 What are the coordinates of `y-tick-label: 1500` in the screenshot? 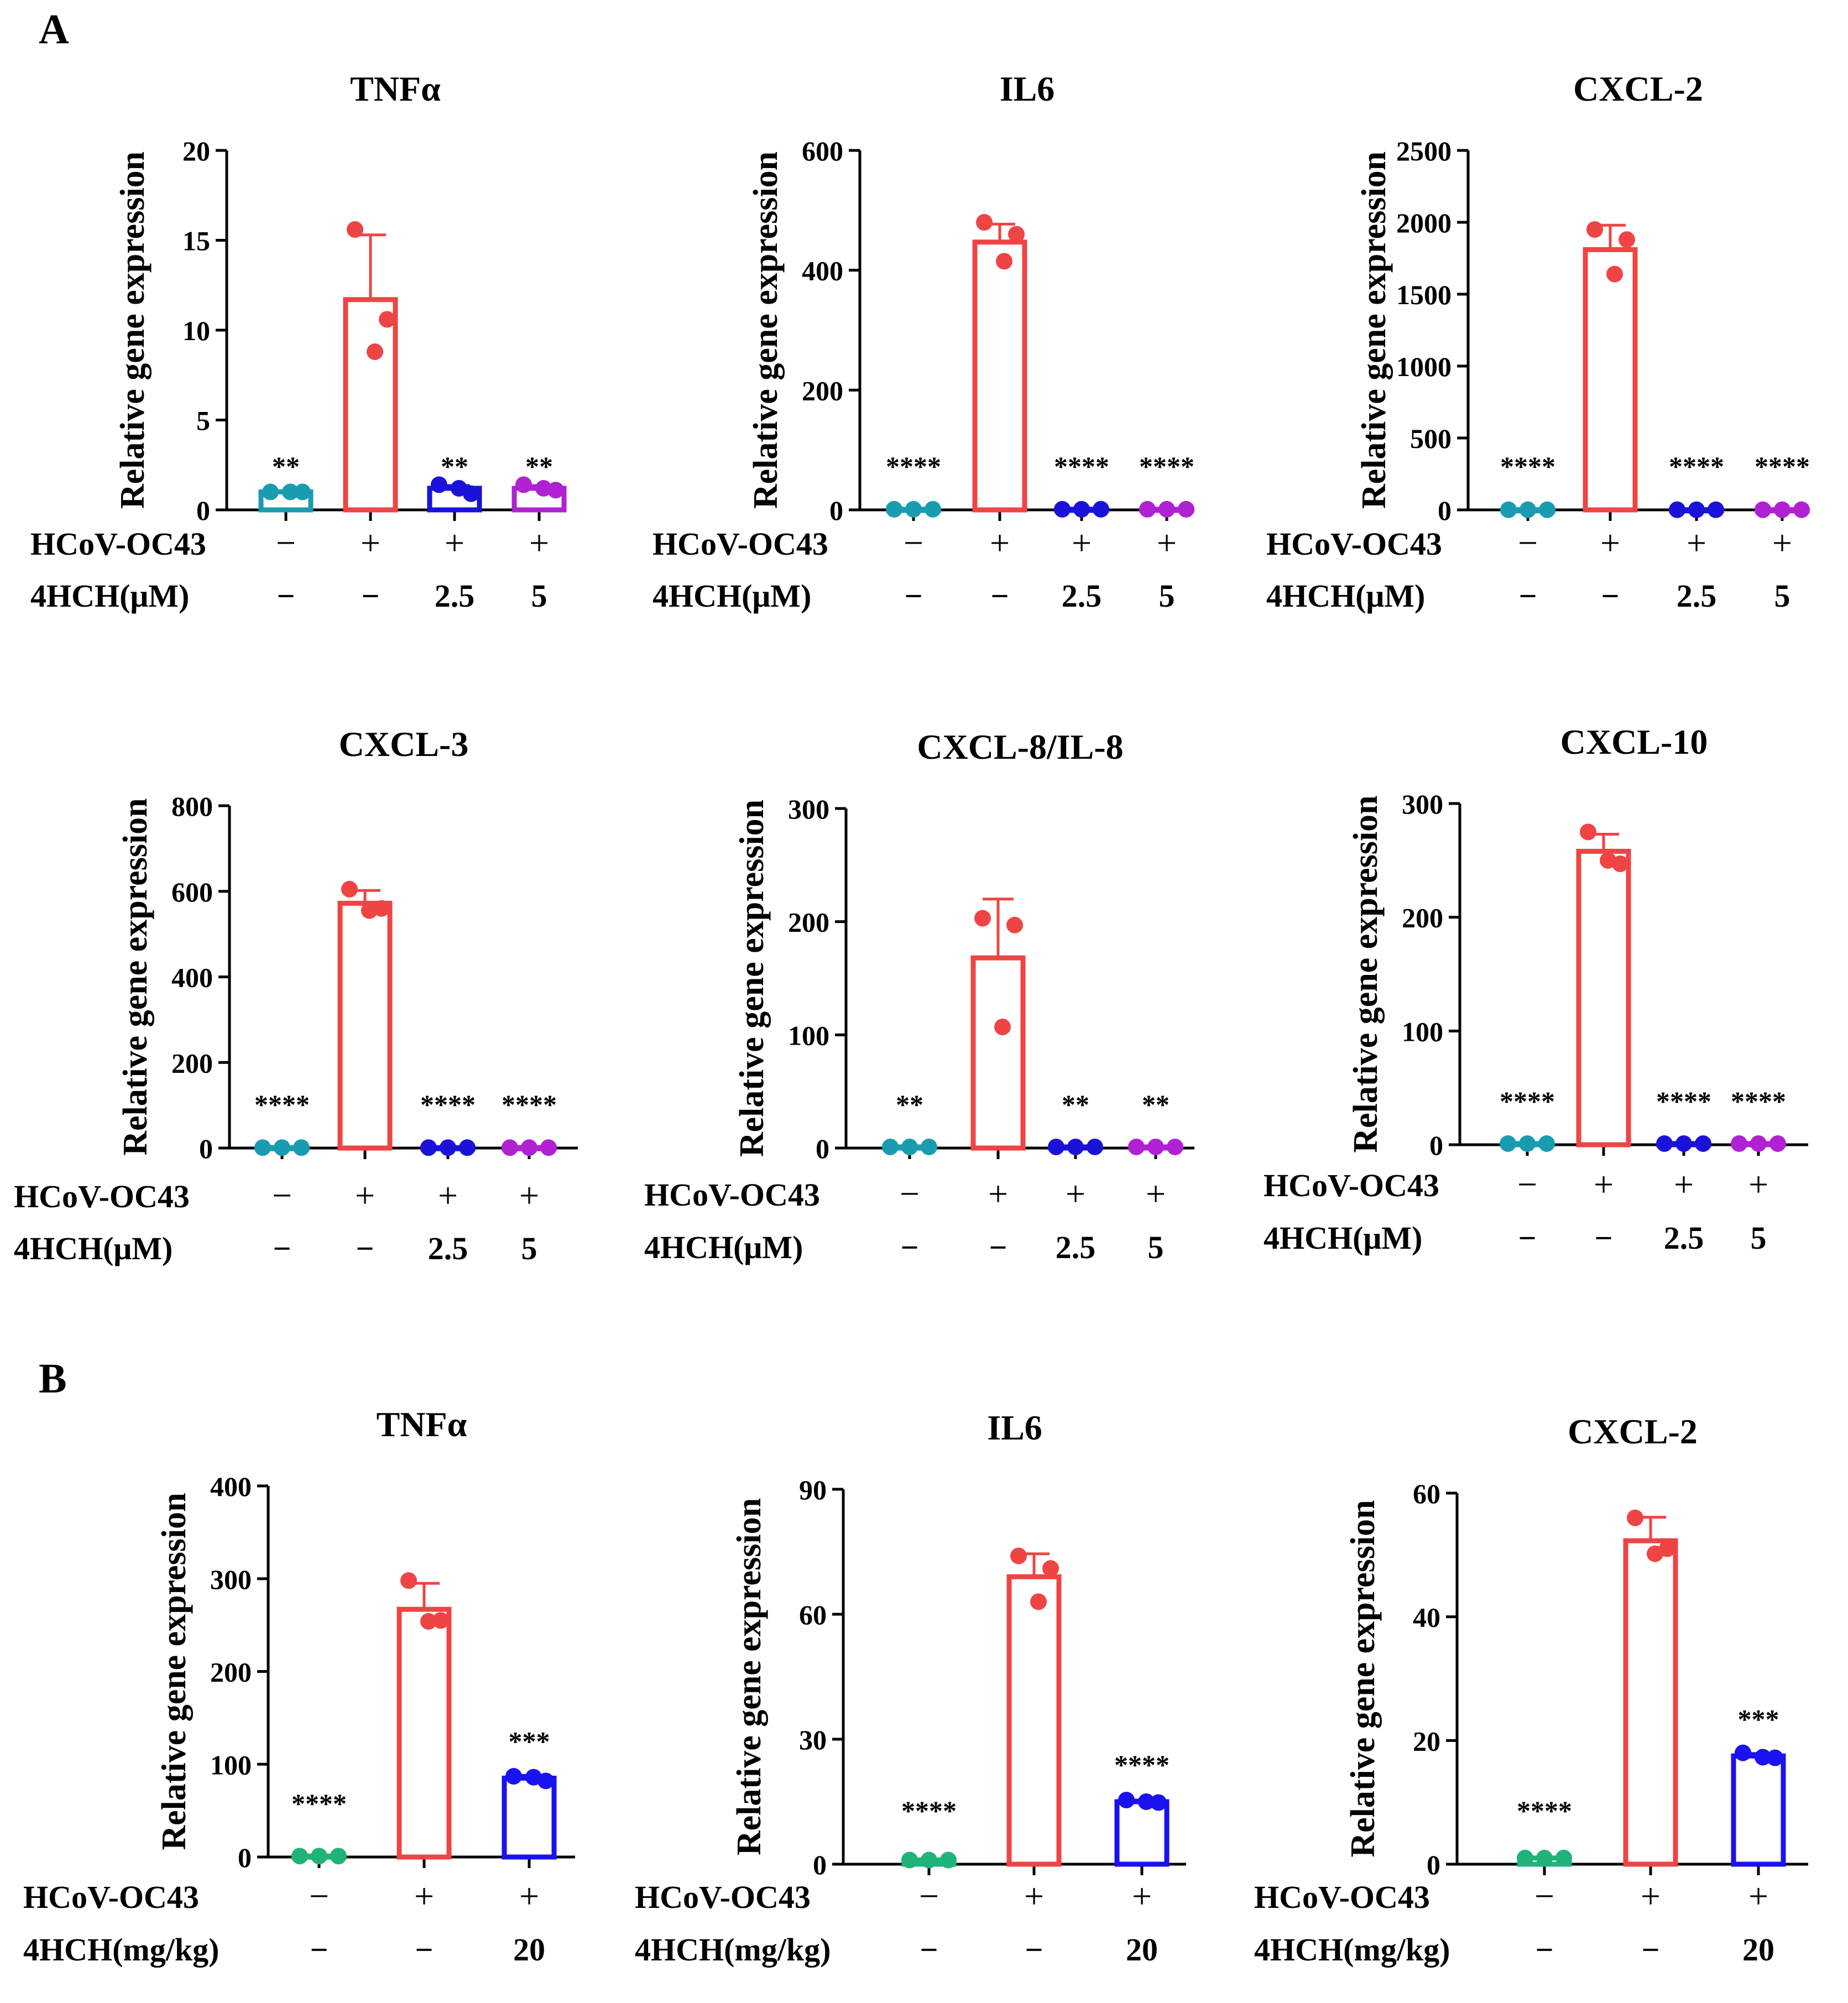 It's located at (1424, 294).